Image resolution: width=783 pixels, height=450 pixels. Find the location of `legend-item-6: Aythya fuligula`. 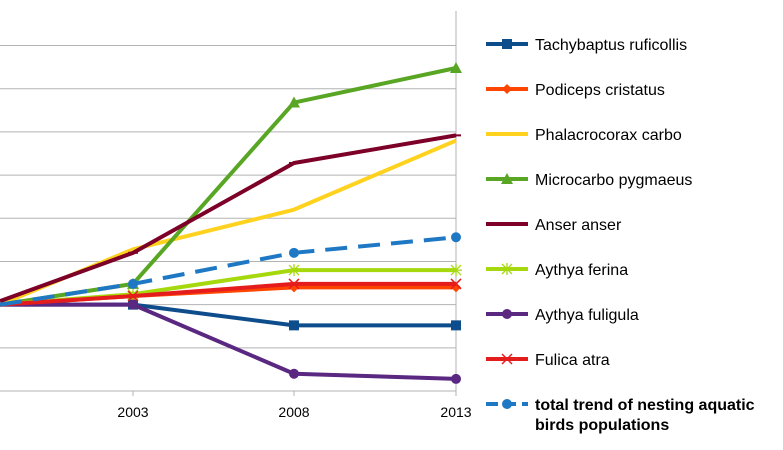

legend-item-6: Aythya fuligula is located at coordinates (562, 315).